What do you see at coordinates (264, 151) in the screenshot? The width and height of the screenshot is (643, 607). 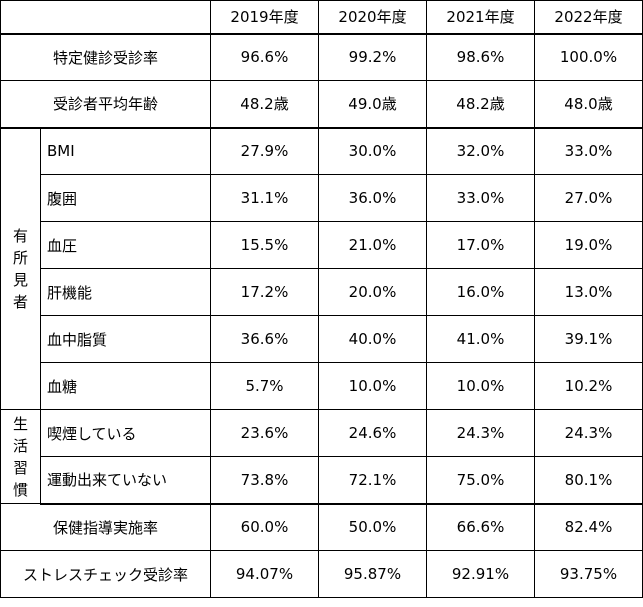 I see `table-cell: 27.9%` at bounding box center [264, 151].